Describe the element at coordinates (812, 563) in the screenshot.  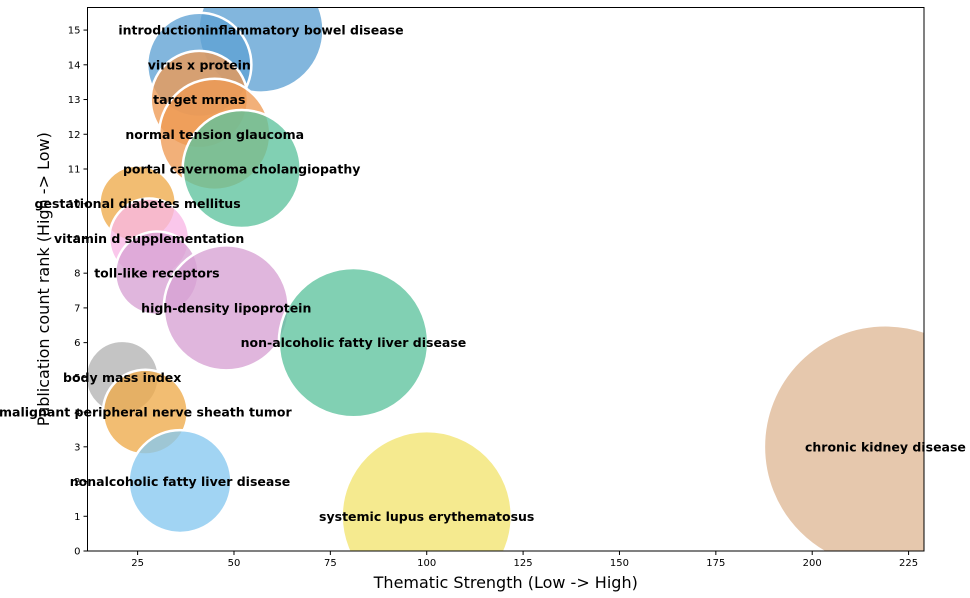
I see `x-tick-label: 200` at that location.